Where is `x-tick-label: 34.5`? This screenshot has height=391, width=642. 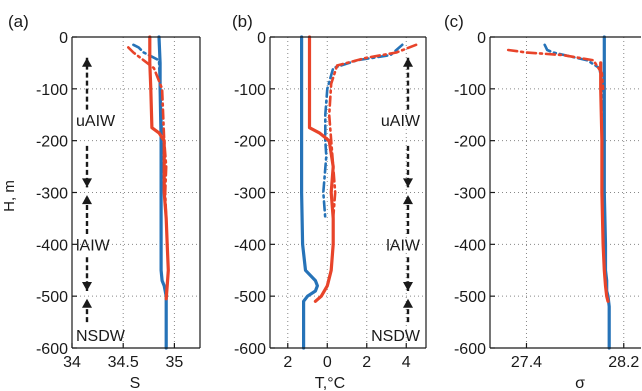 x-tick-label: 34.5 is located at coordinates (123, 362).